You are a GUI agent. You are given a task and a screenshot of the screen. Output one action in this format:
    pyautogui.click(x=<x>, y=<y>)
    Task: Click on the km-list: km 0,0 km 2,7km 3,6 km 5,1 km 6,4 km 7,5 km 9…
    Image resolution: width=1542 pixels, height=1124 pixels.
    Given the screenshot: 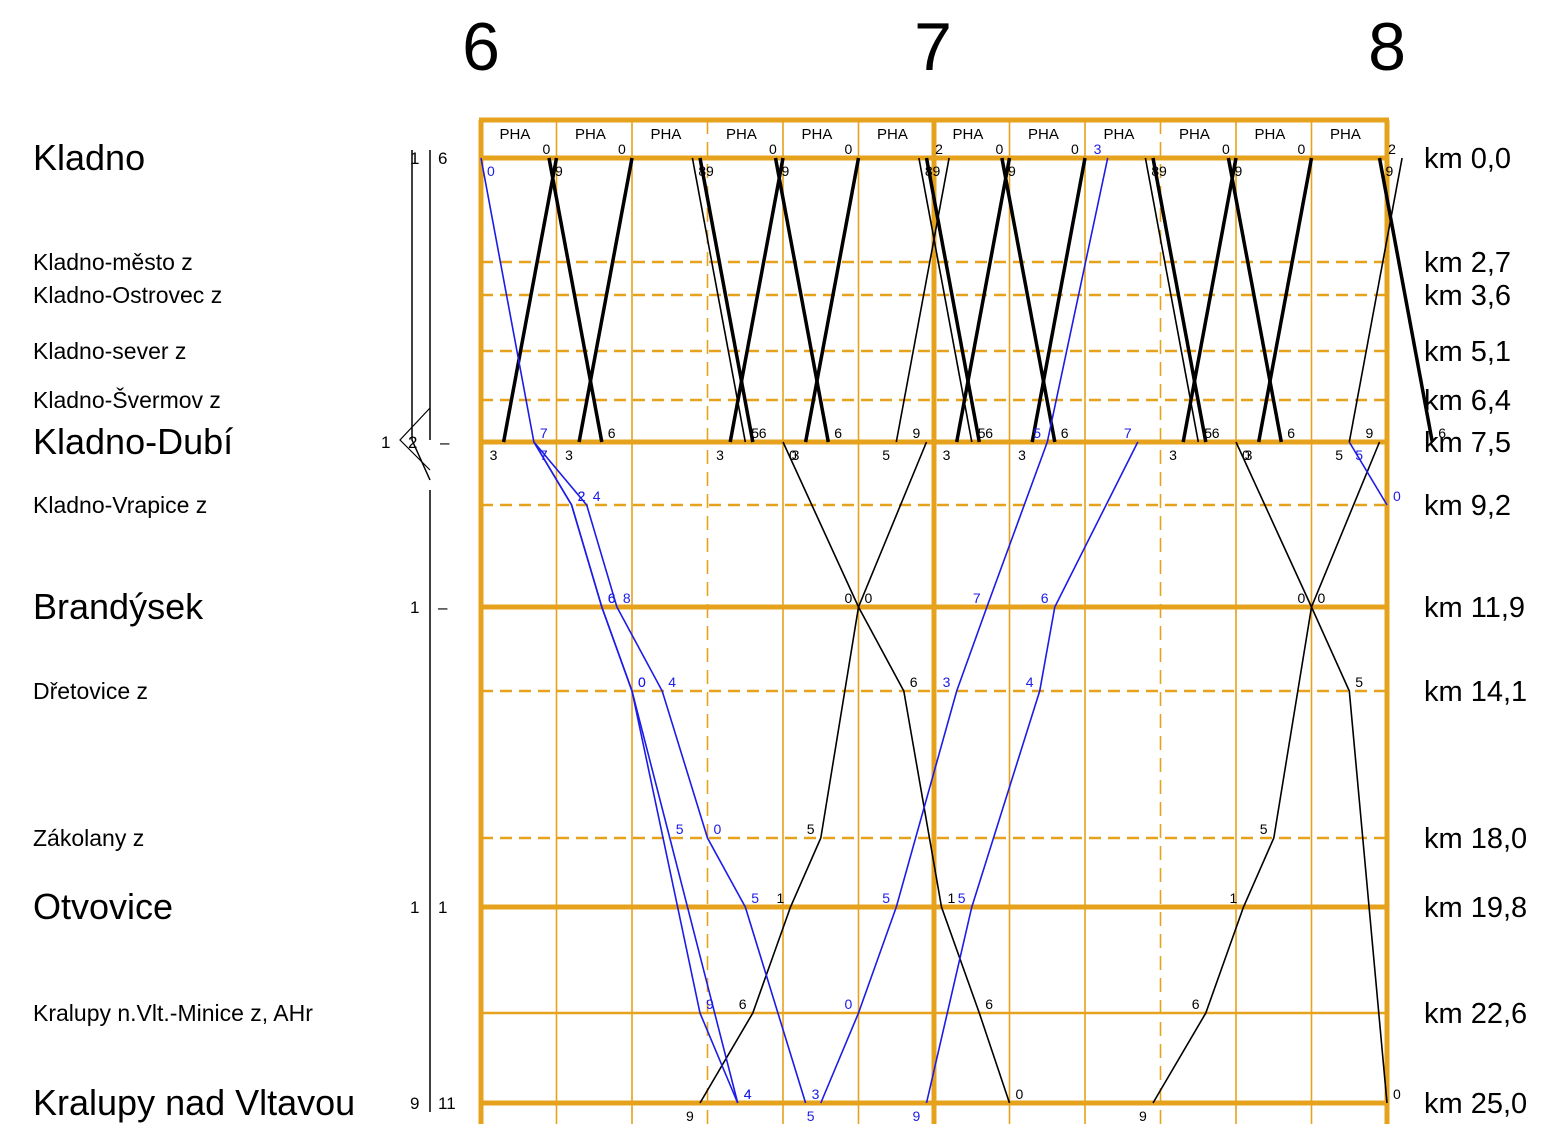 What is the action you would take?
    pyautogui.click(x=1475, y=631)
    